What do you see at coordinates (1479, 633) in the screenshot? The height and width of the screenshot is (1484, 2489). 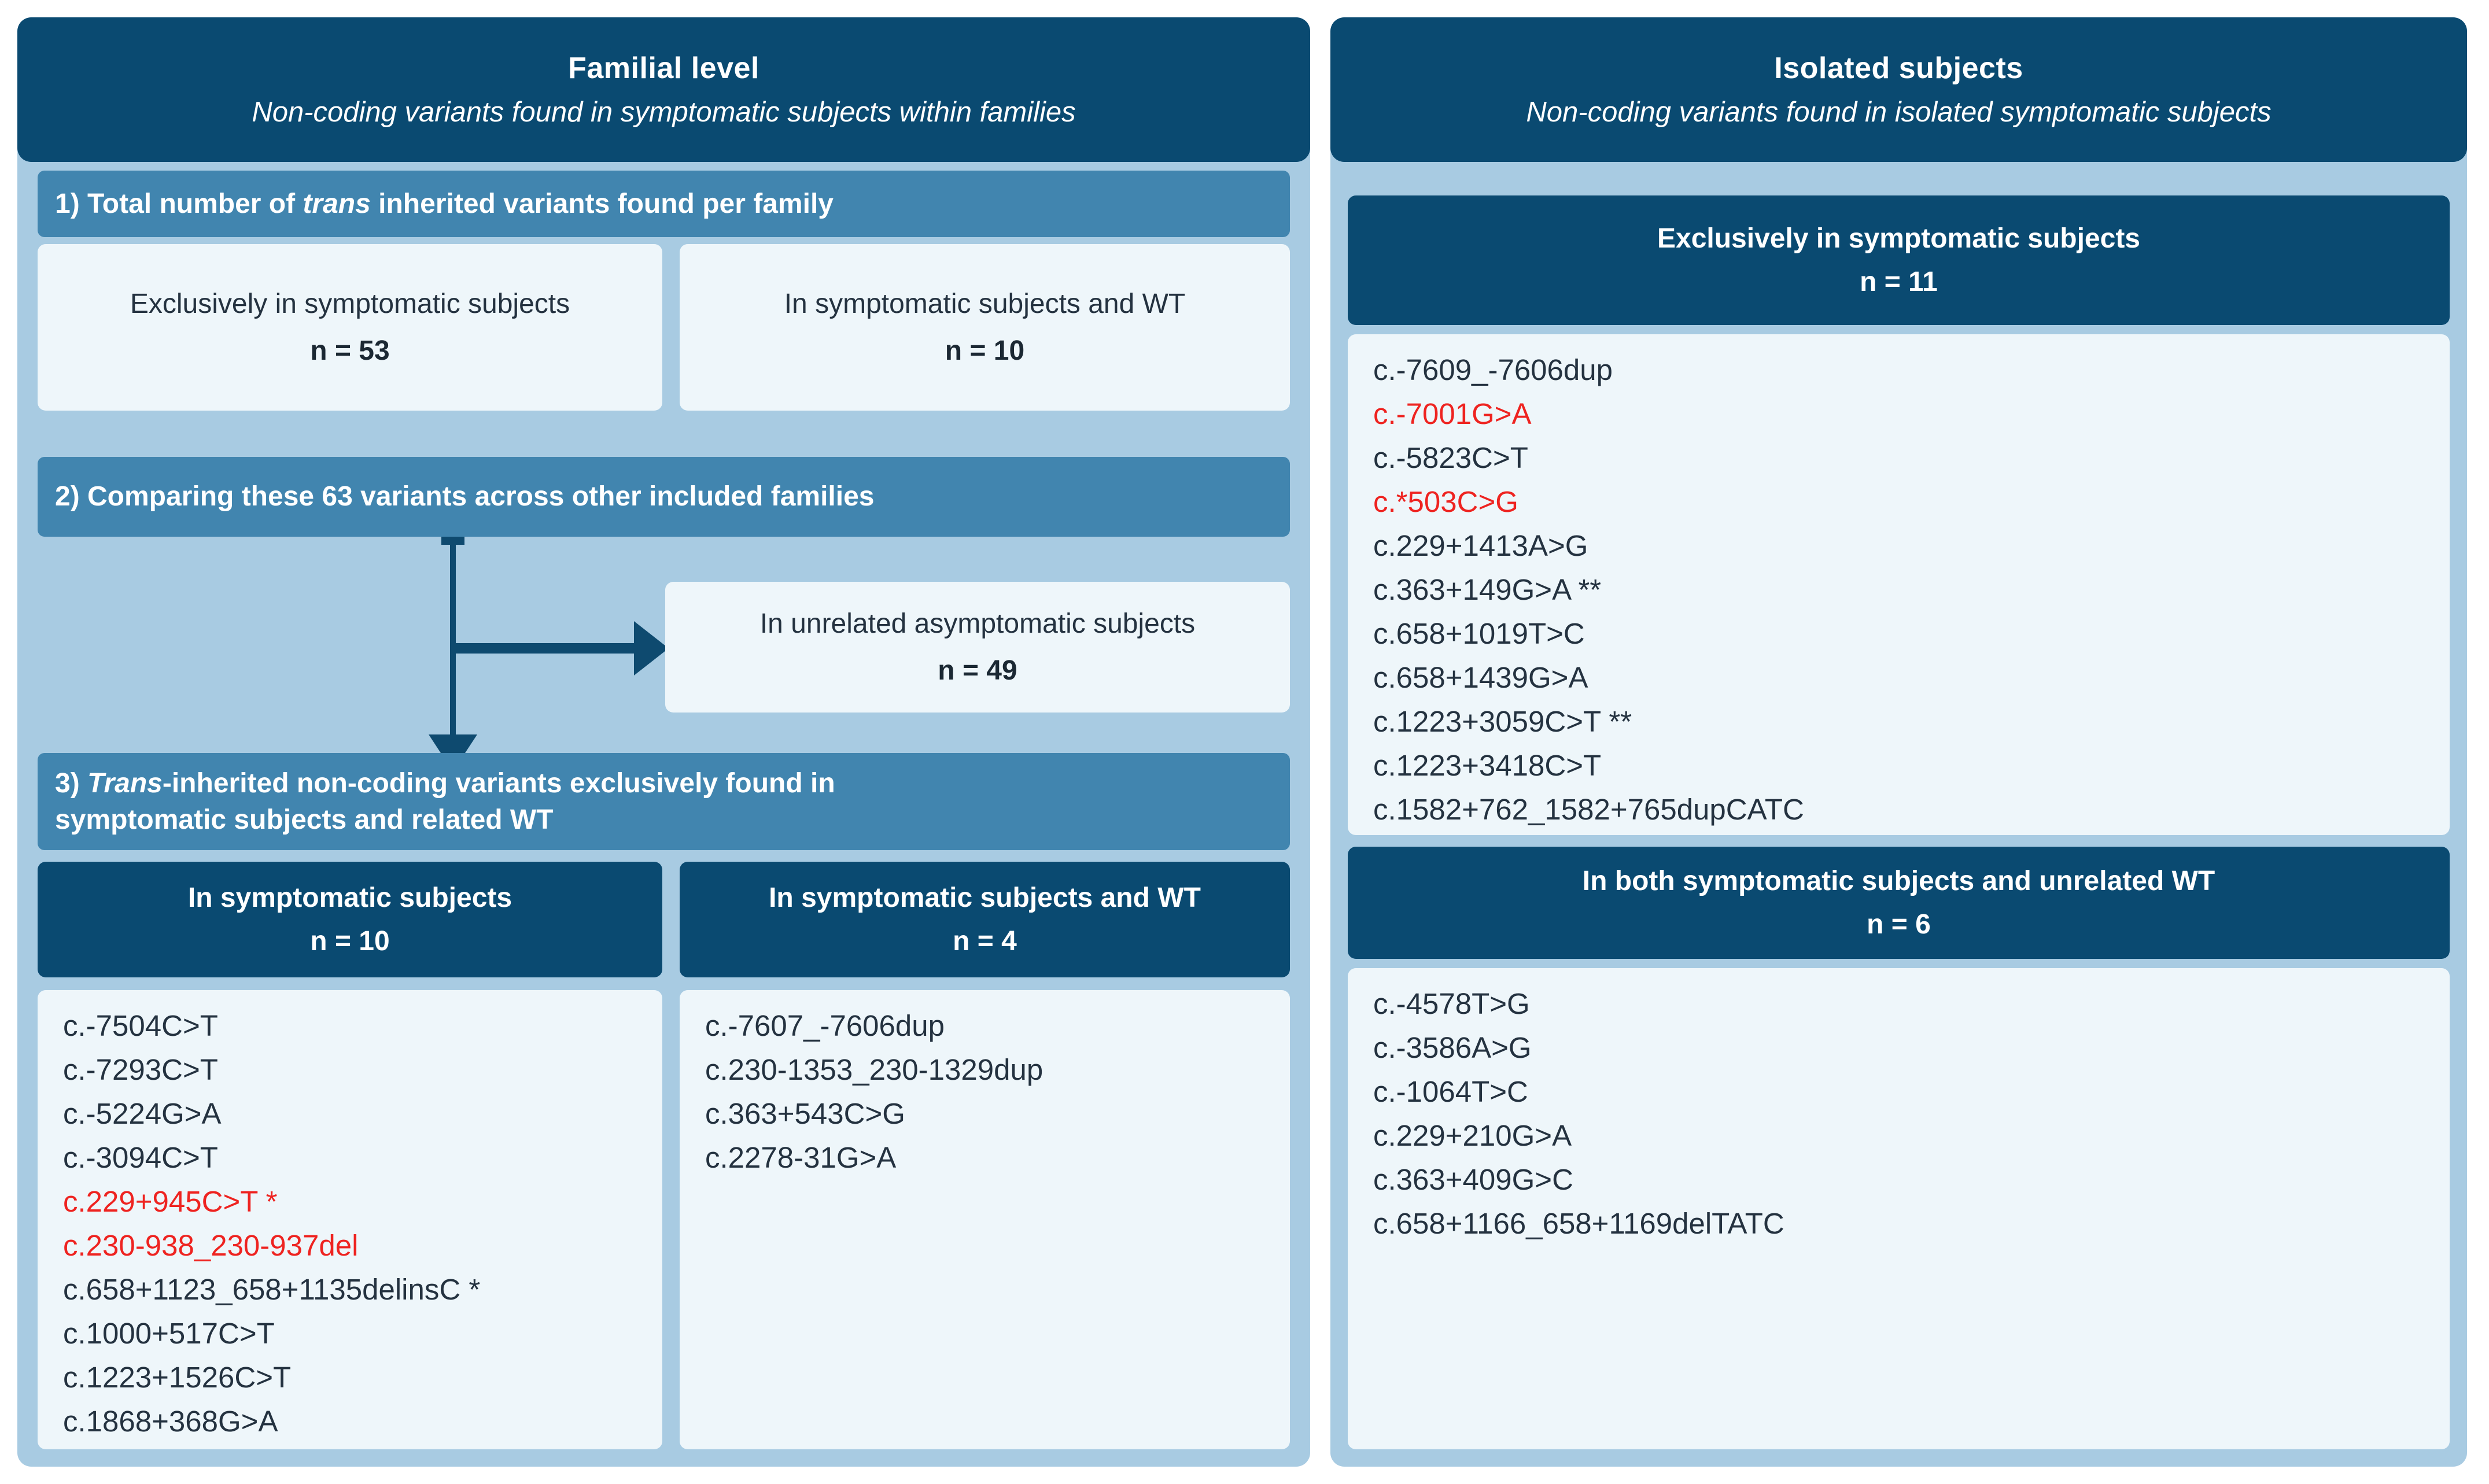 I see `variant-item: c.658+1019T>C` at bounding box center [1479, 633].